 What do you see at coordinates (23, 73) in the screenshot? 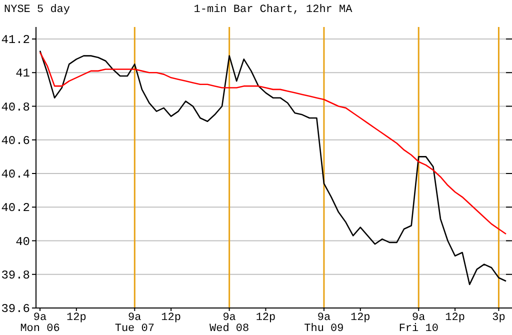
I see `y-tick-label: 41` at bounding box center [23, 73].